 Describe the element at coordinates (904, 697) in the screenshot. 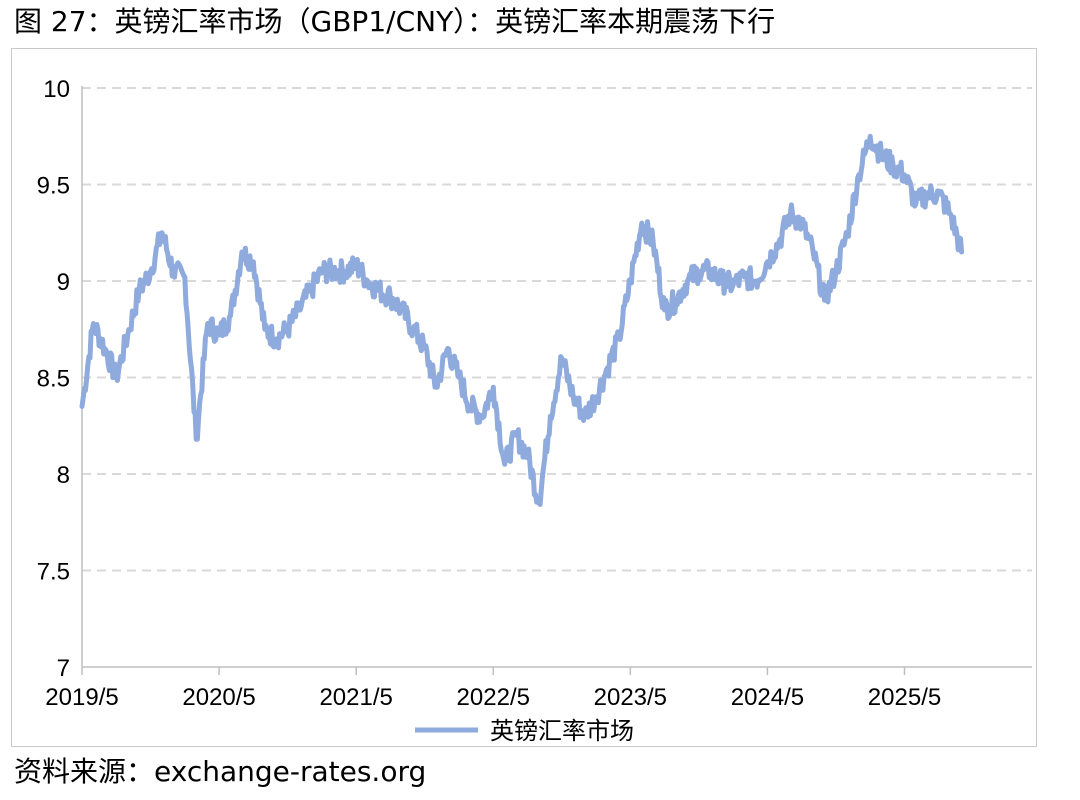

I see `x-tick-label: 2025/5` at that location.